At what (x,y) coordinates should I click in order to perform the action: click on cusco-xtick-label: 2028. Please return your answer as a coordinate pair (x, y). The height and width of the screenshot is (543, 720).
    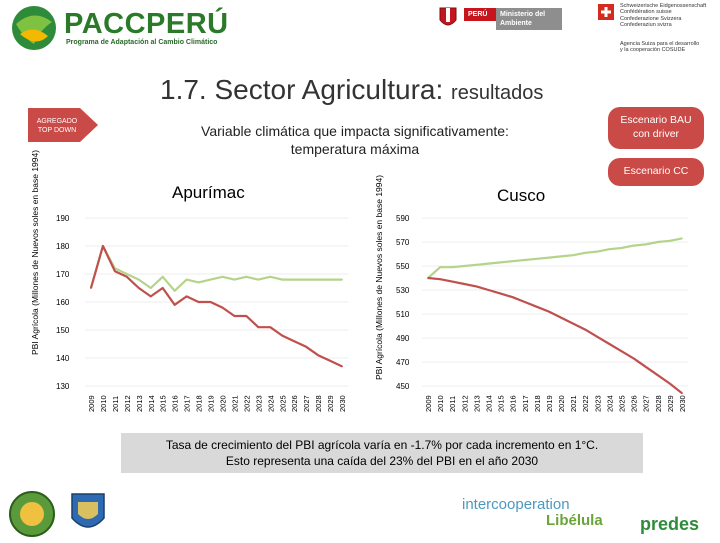
    Looking at the image, I should click on (658, 403).